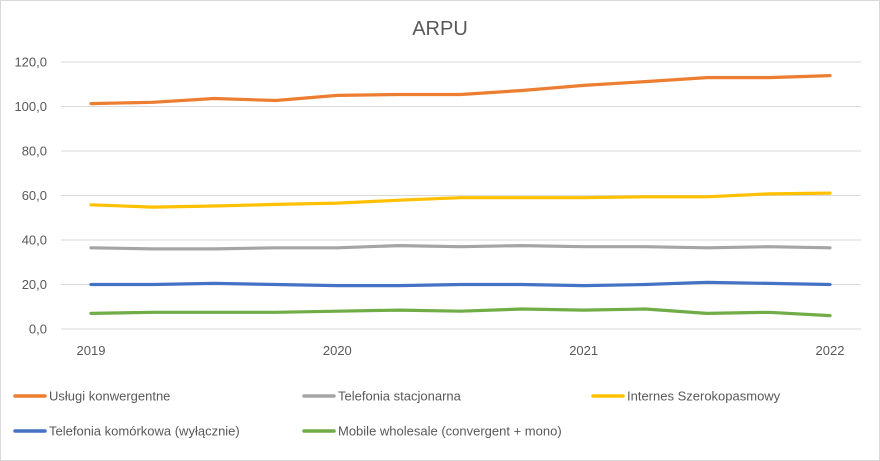 The width and height of the screenshot is (880, 461). I want to click on legend-label: Telefonia stacjonarna, so click(400, 396).